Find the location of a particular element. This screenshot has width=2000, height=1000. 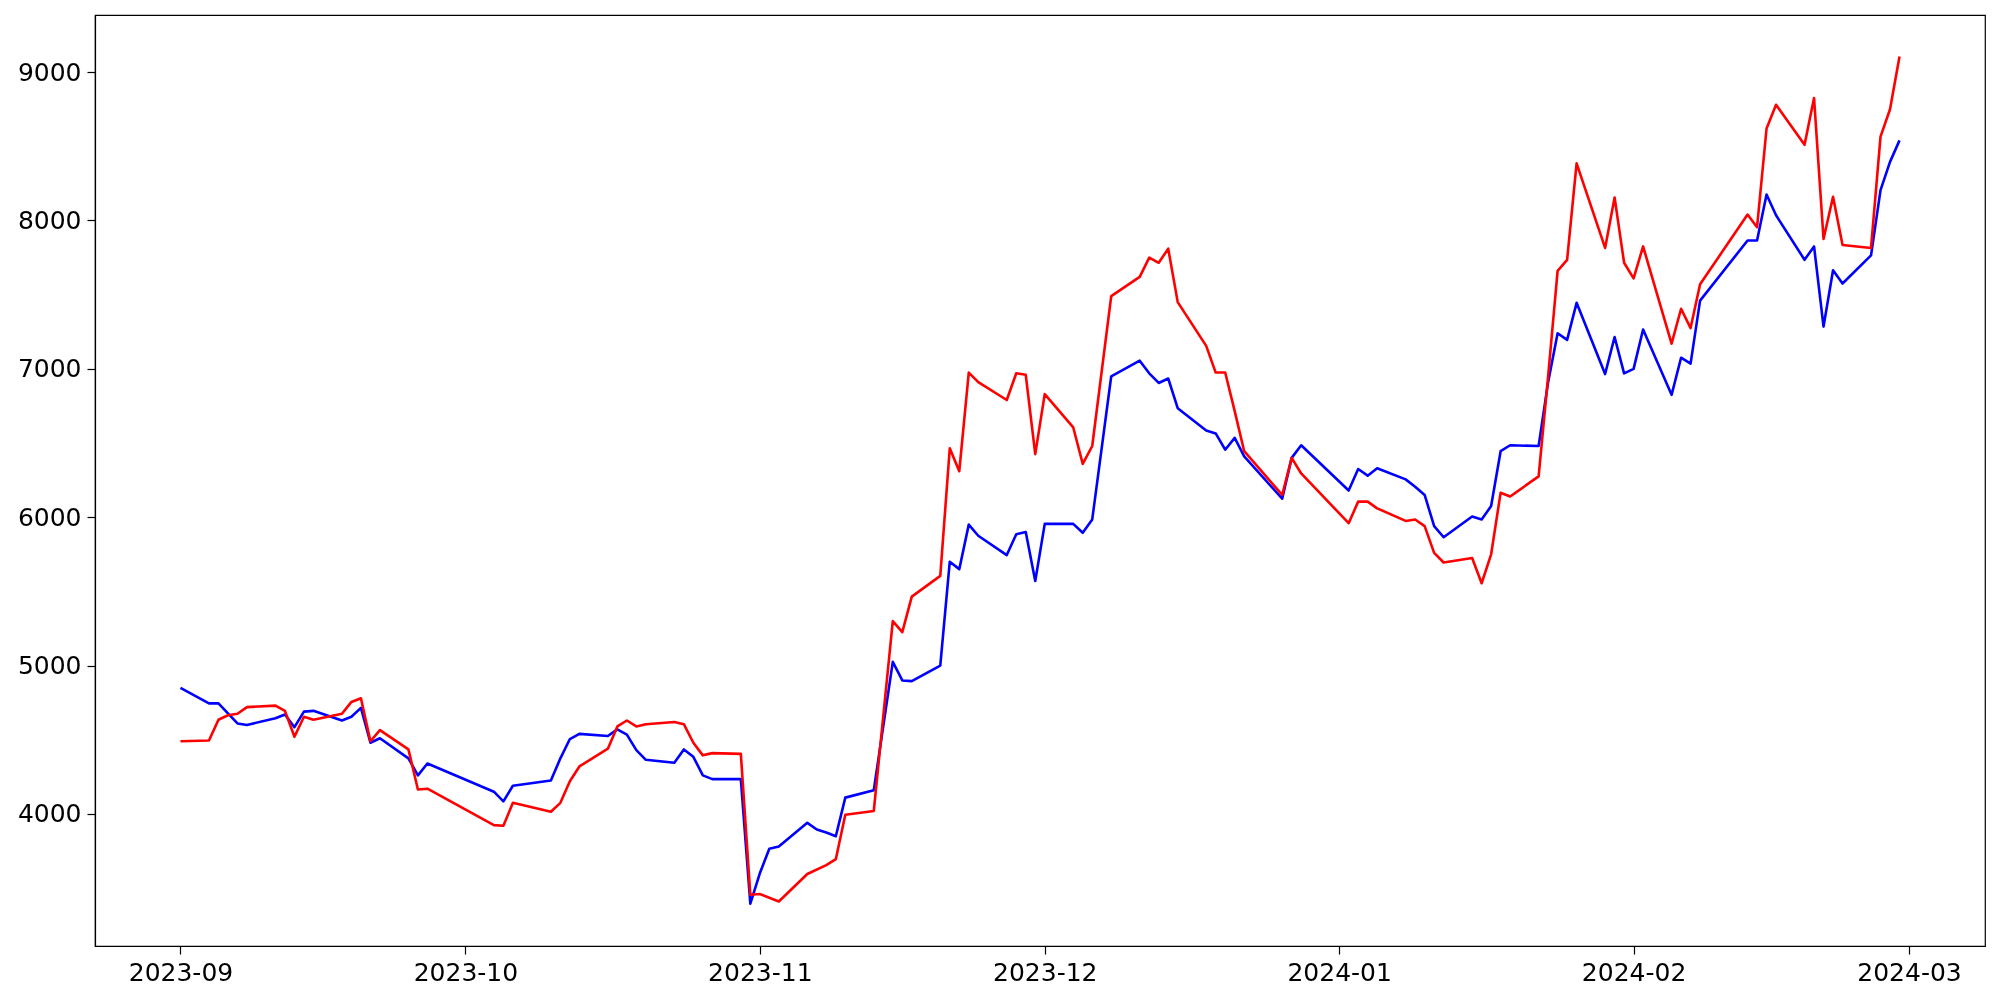

y-tick-label: 8000 is located at coordinates (49, 220).